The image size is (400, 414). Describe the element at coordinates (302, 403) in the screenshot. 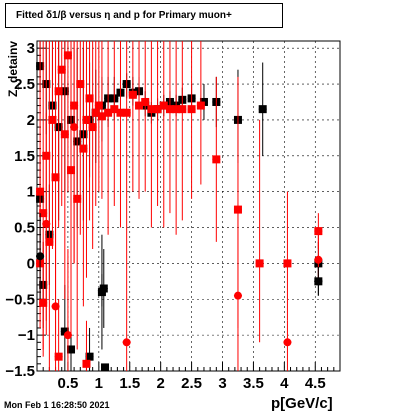

I see `x-axis-title: p[GeV/c]` at that location.